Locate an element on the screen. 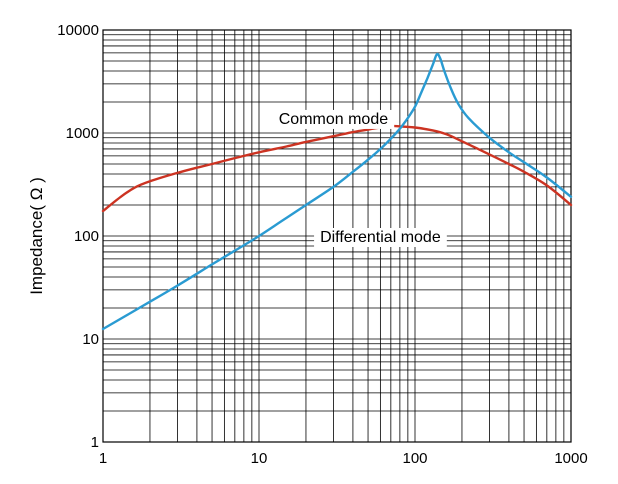 Image resolution: width=618 pixels, height=484 pixels. differential-mode-annotation: Differential mode is located at coordinates (380, 237).